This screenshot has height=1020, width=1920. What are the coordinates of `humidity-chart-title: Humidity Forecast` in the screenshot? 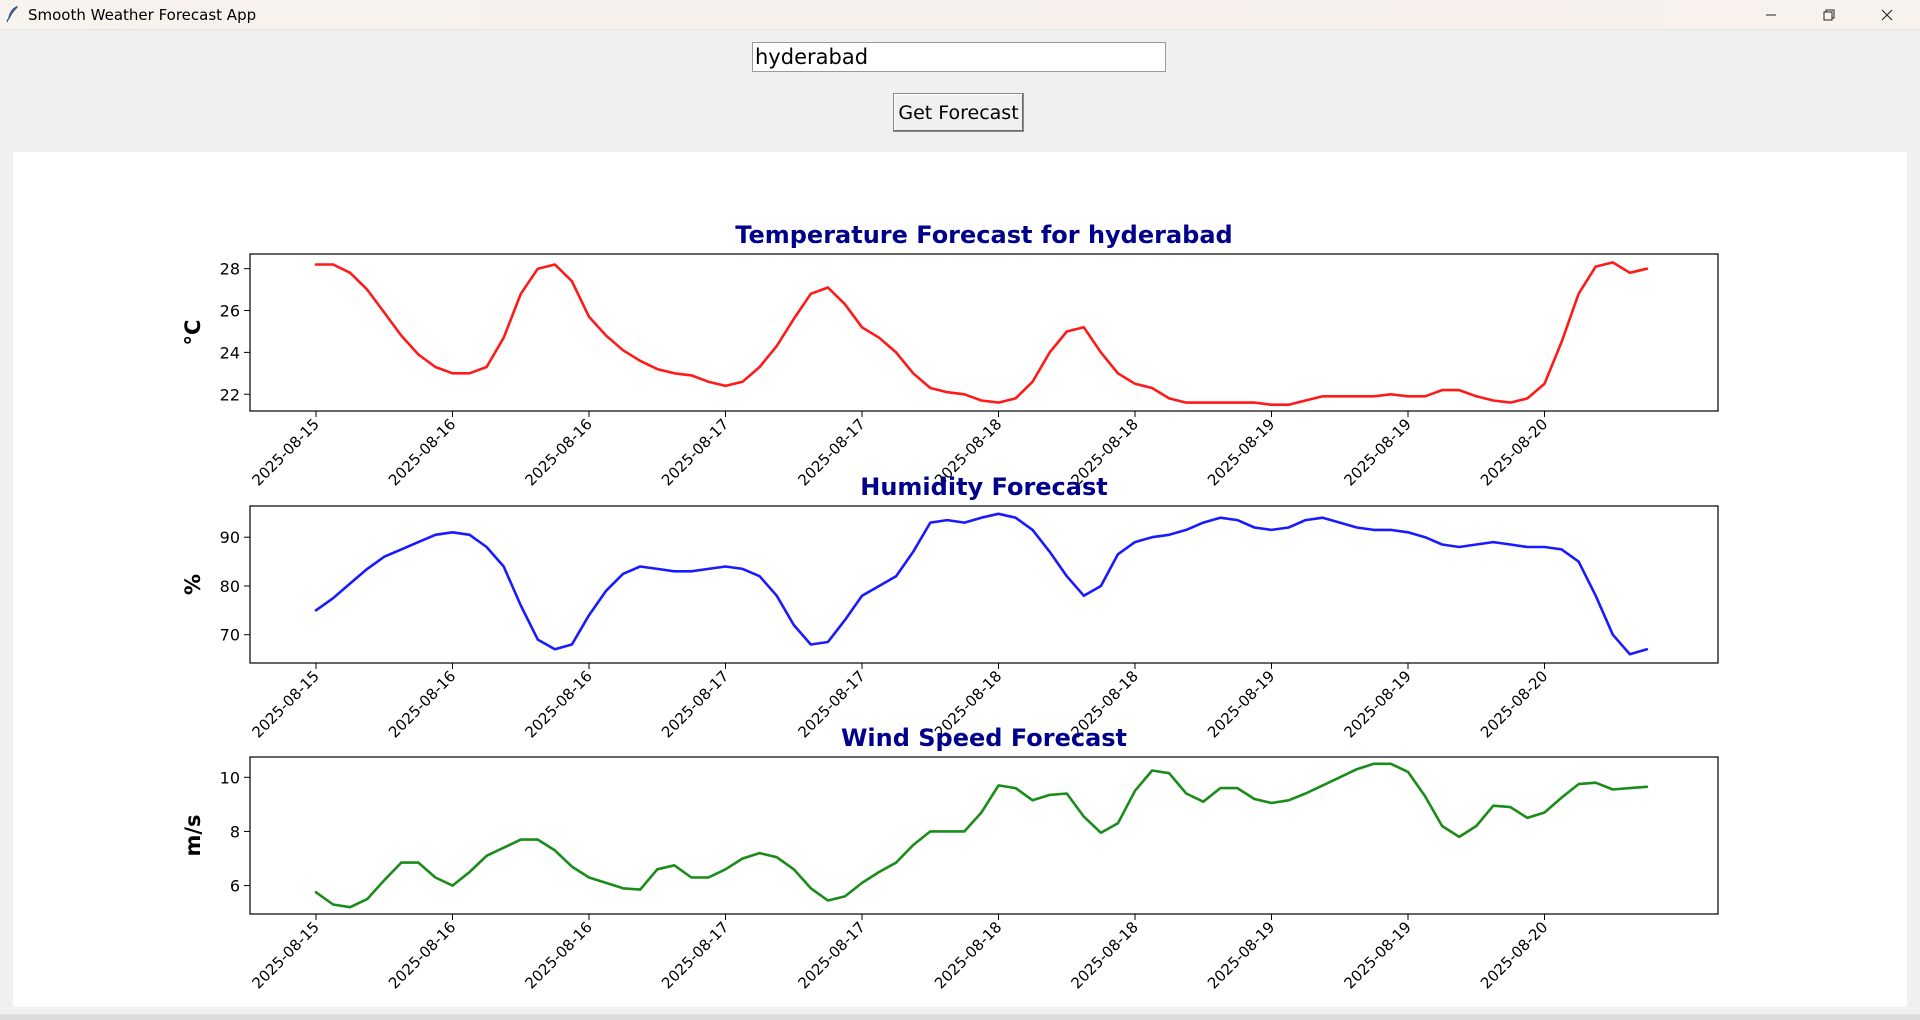 It's located at (984, 487).